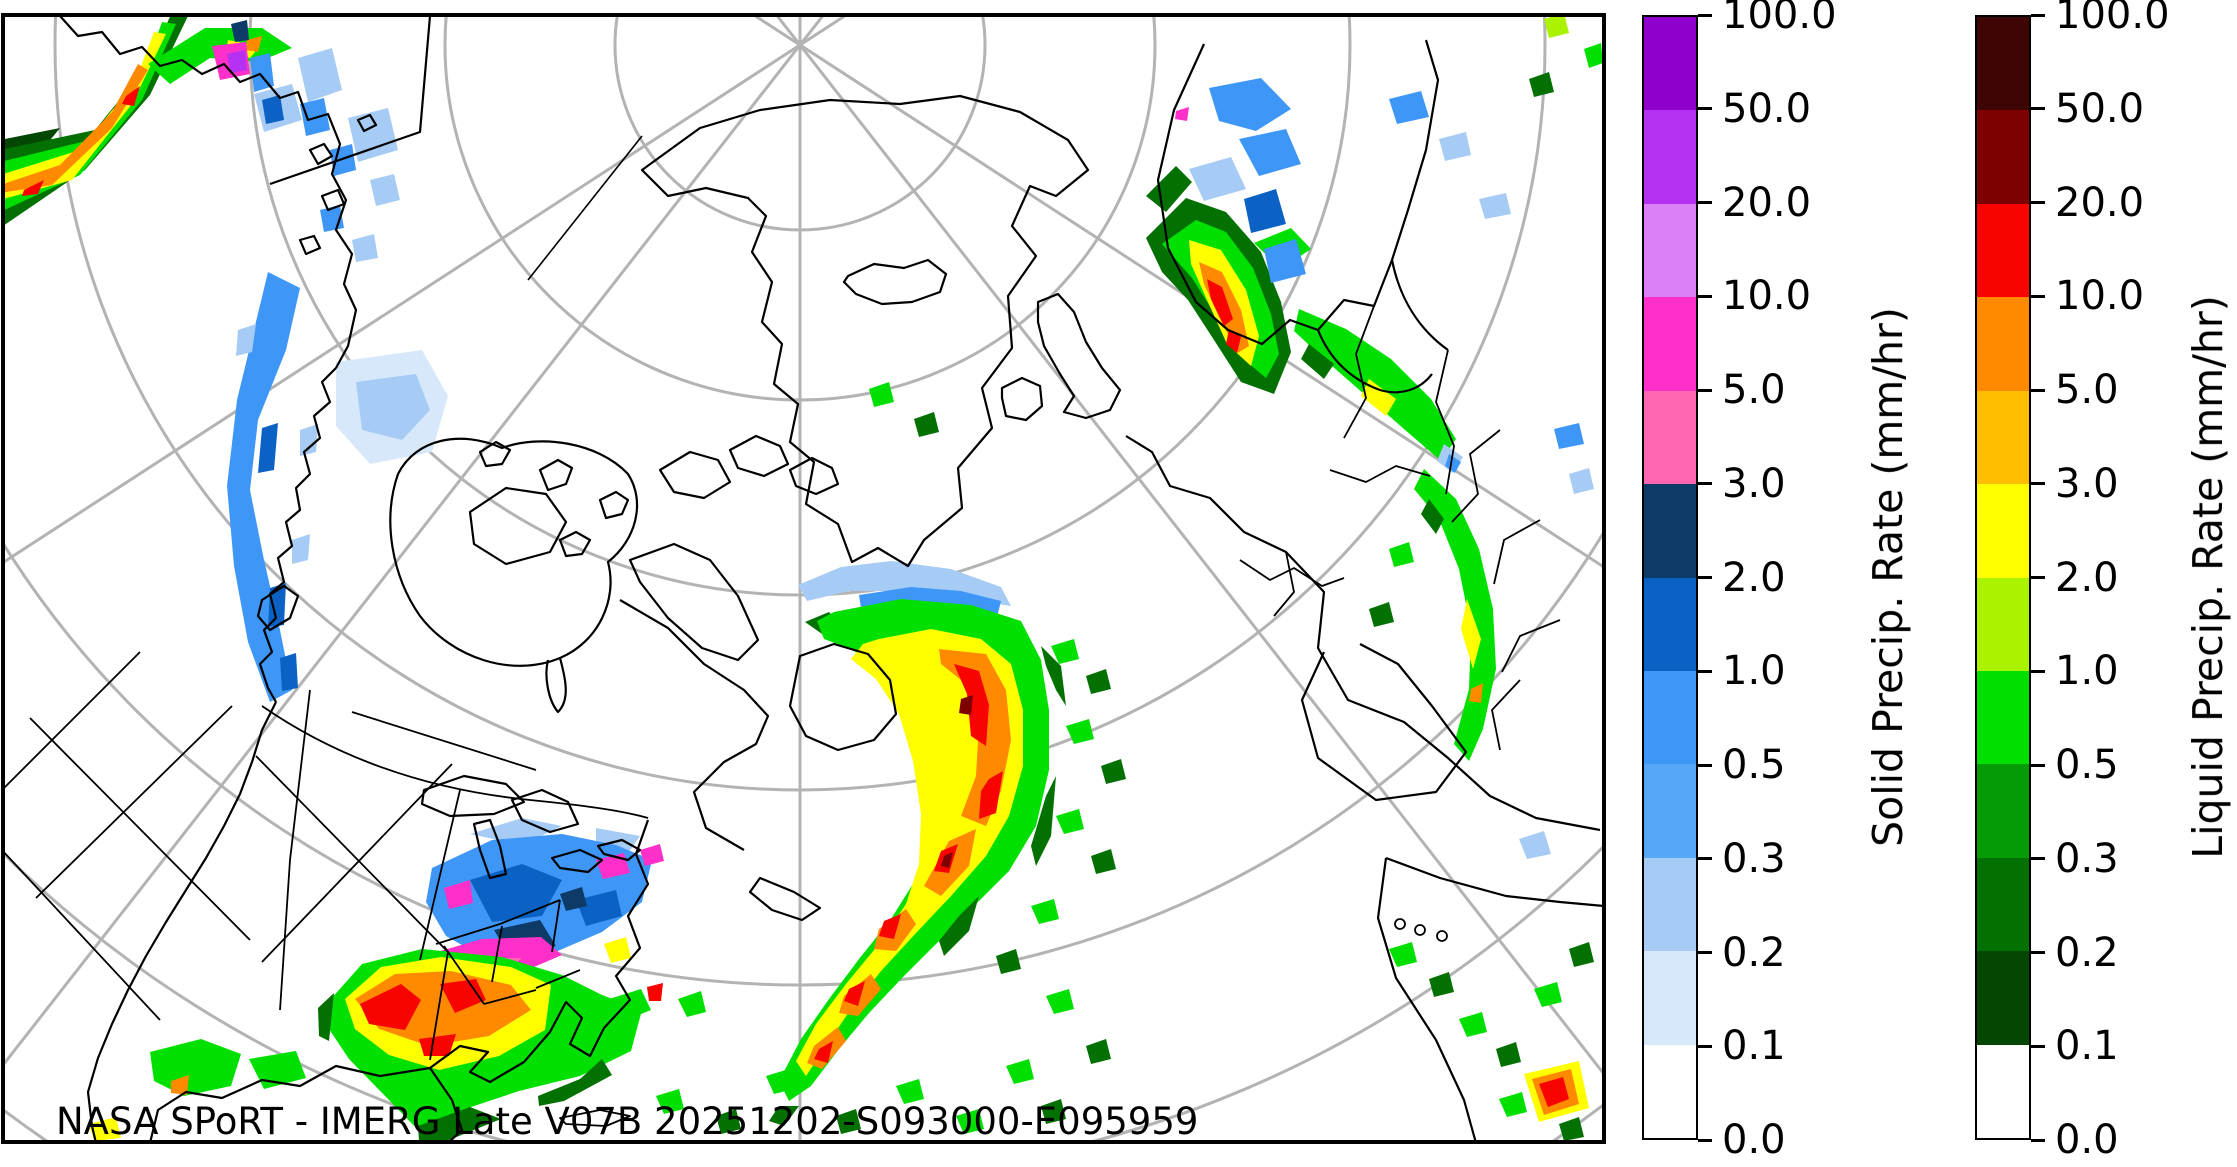 The width and height of the screenshot is (2237, 1167). Describe the element at coordinates (1754, 296) in the screenshot. I see `colorbar-tick-10.0: 10.0` at that location.